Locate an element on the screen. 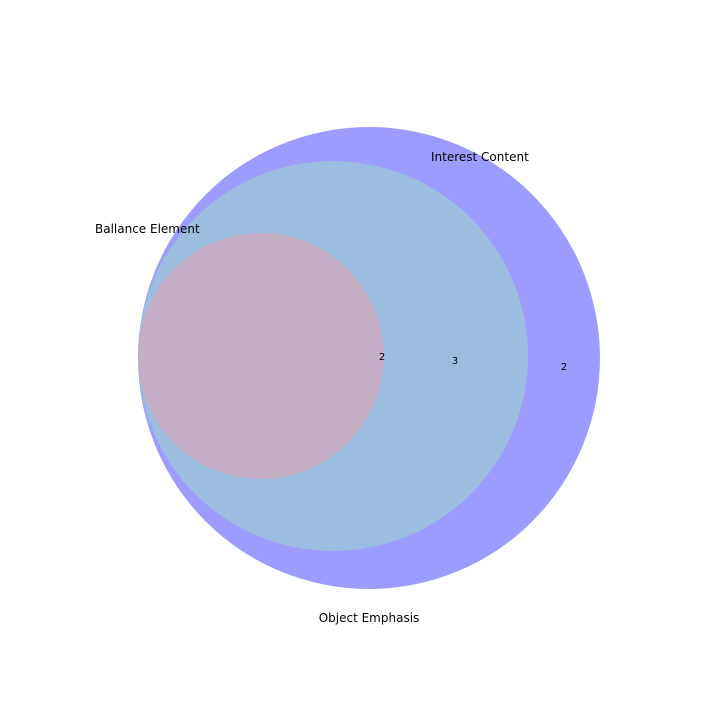  count-object-emphasis: 2 is located at coordinates (564, 367).